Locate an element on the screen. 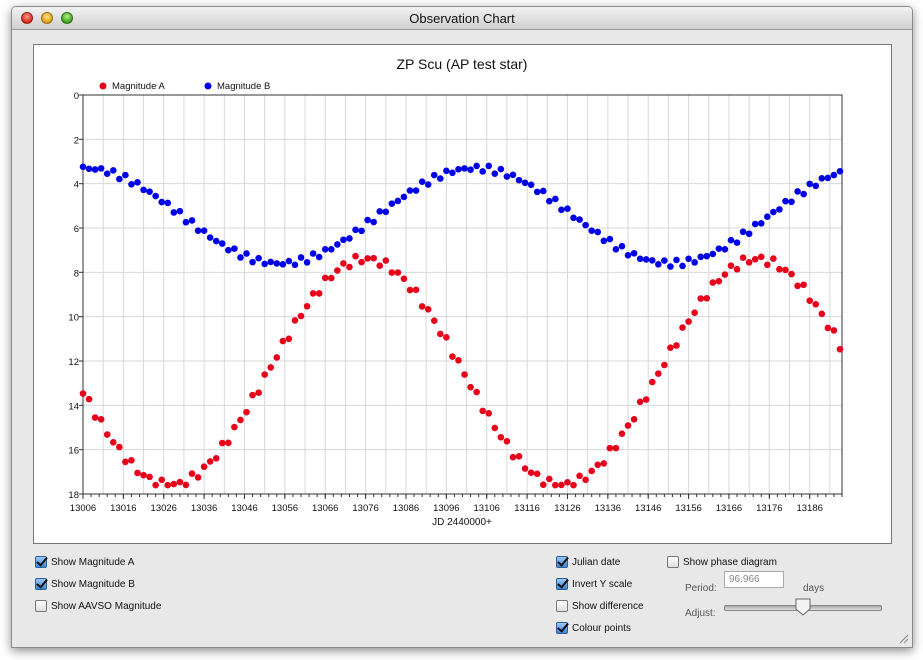  title-bar: Observation Chart is located at coordinates (462, 18).